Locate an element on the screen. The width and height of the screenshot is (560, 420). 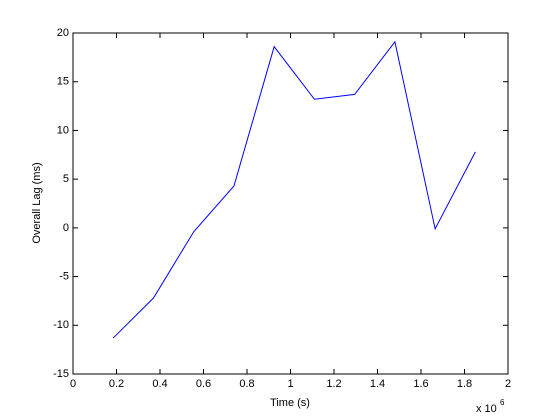
y-tick-label: 0 is located at coordinates (66, 228).